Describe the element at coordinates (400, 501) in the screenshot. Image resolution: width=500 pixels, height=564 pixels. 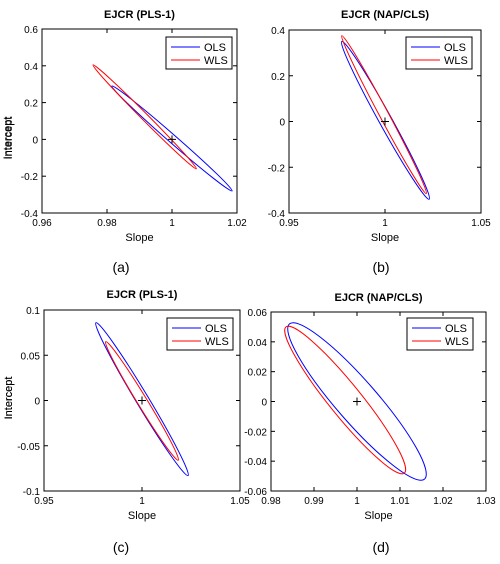
I see `x-tick-label: 1.01` at that location.